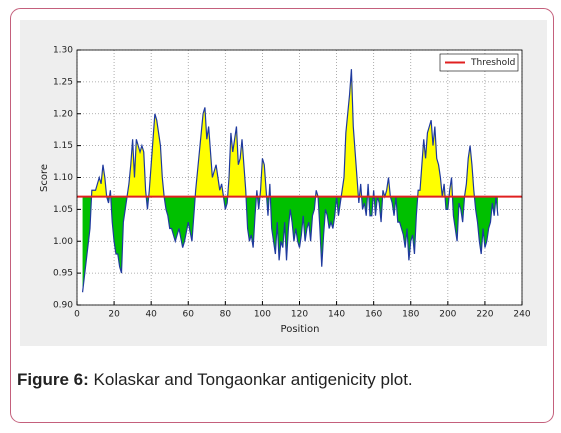 This screenshot has height=433, width=561. Describe the element at coordinates (262, 315) in the screenshot. I see `x-tick-label: 100` at that location.